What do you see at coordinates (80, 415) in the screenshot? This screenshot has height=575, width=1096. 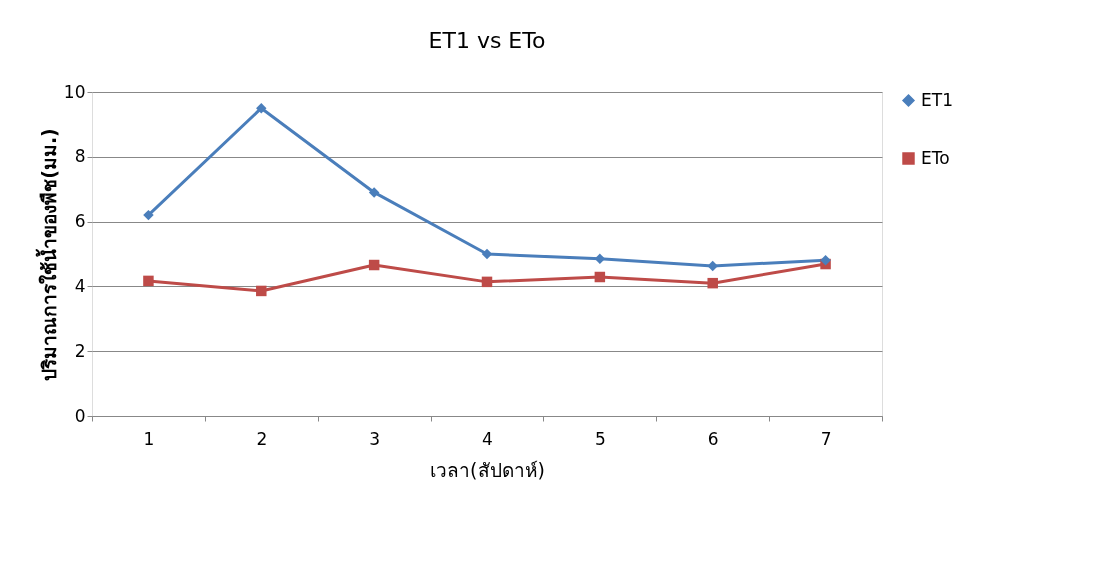 I see `y-tick-label: 0` at bounding box center [80, 415].